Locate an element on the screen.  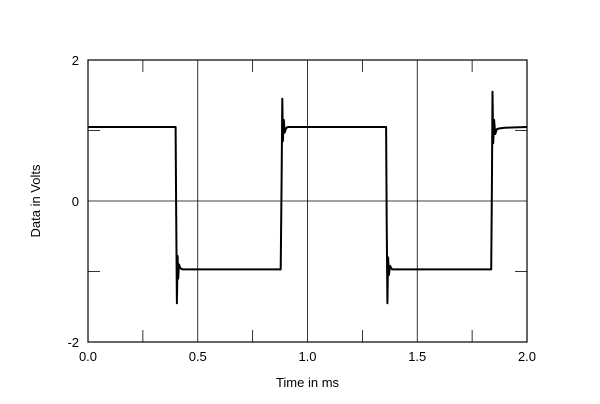
x-tick-label: 2.0 is located at coordinates (527, 356).